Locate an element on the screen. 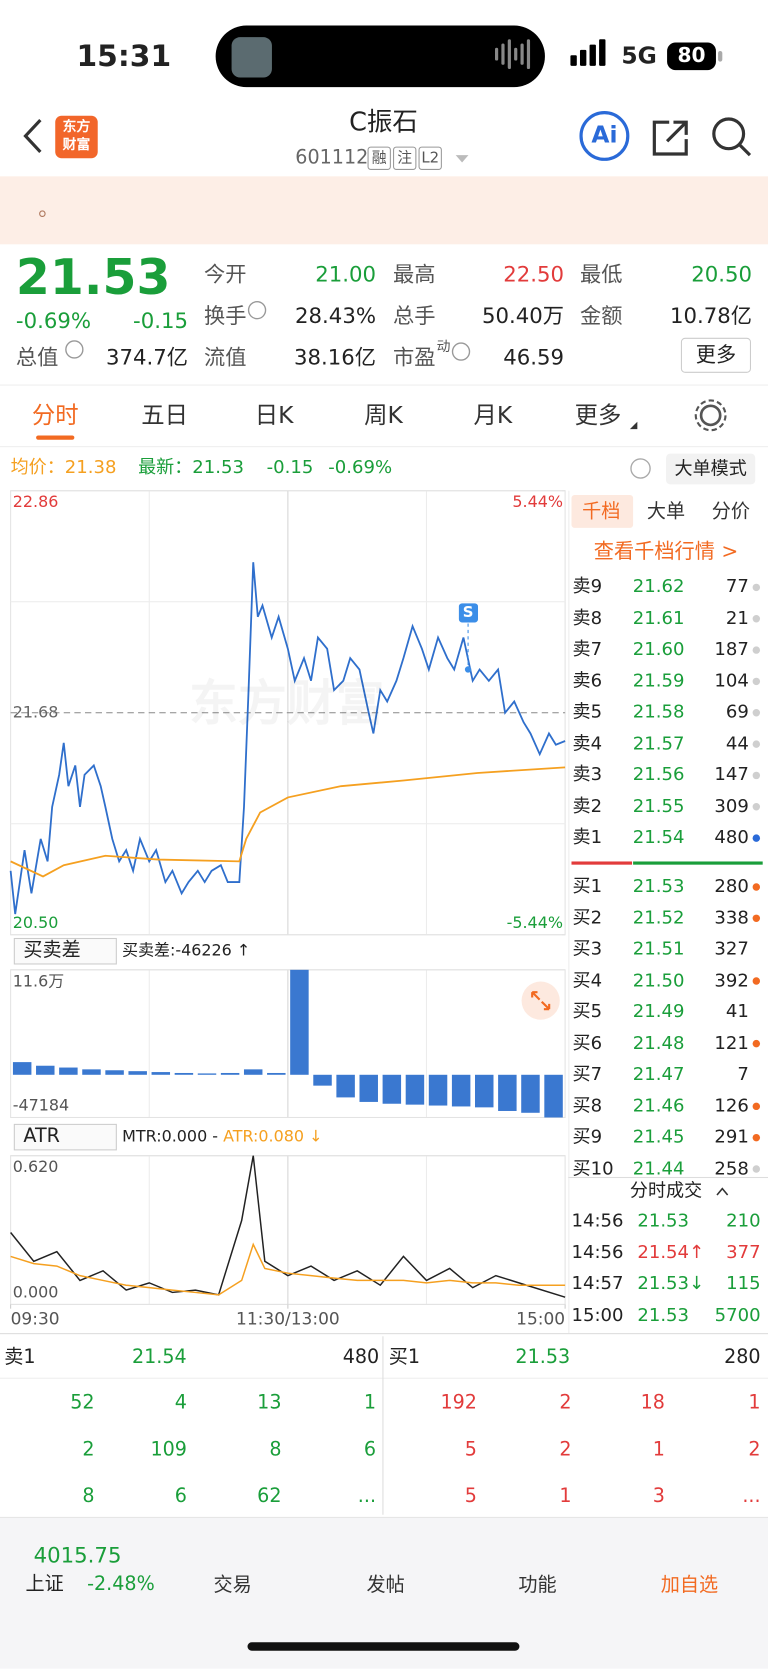 The image size is (768, 1669). level-price: 21.45 is located at coordinates (658, 1137).